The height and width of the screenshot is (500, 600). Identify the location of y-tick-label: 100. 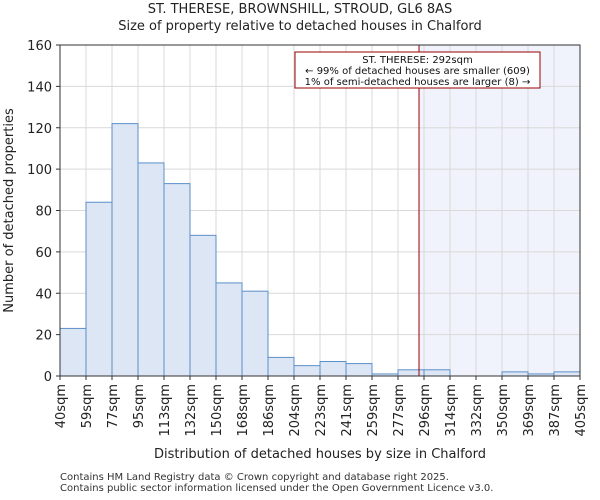
(39, 170).